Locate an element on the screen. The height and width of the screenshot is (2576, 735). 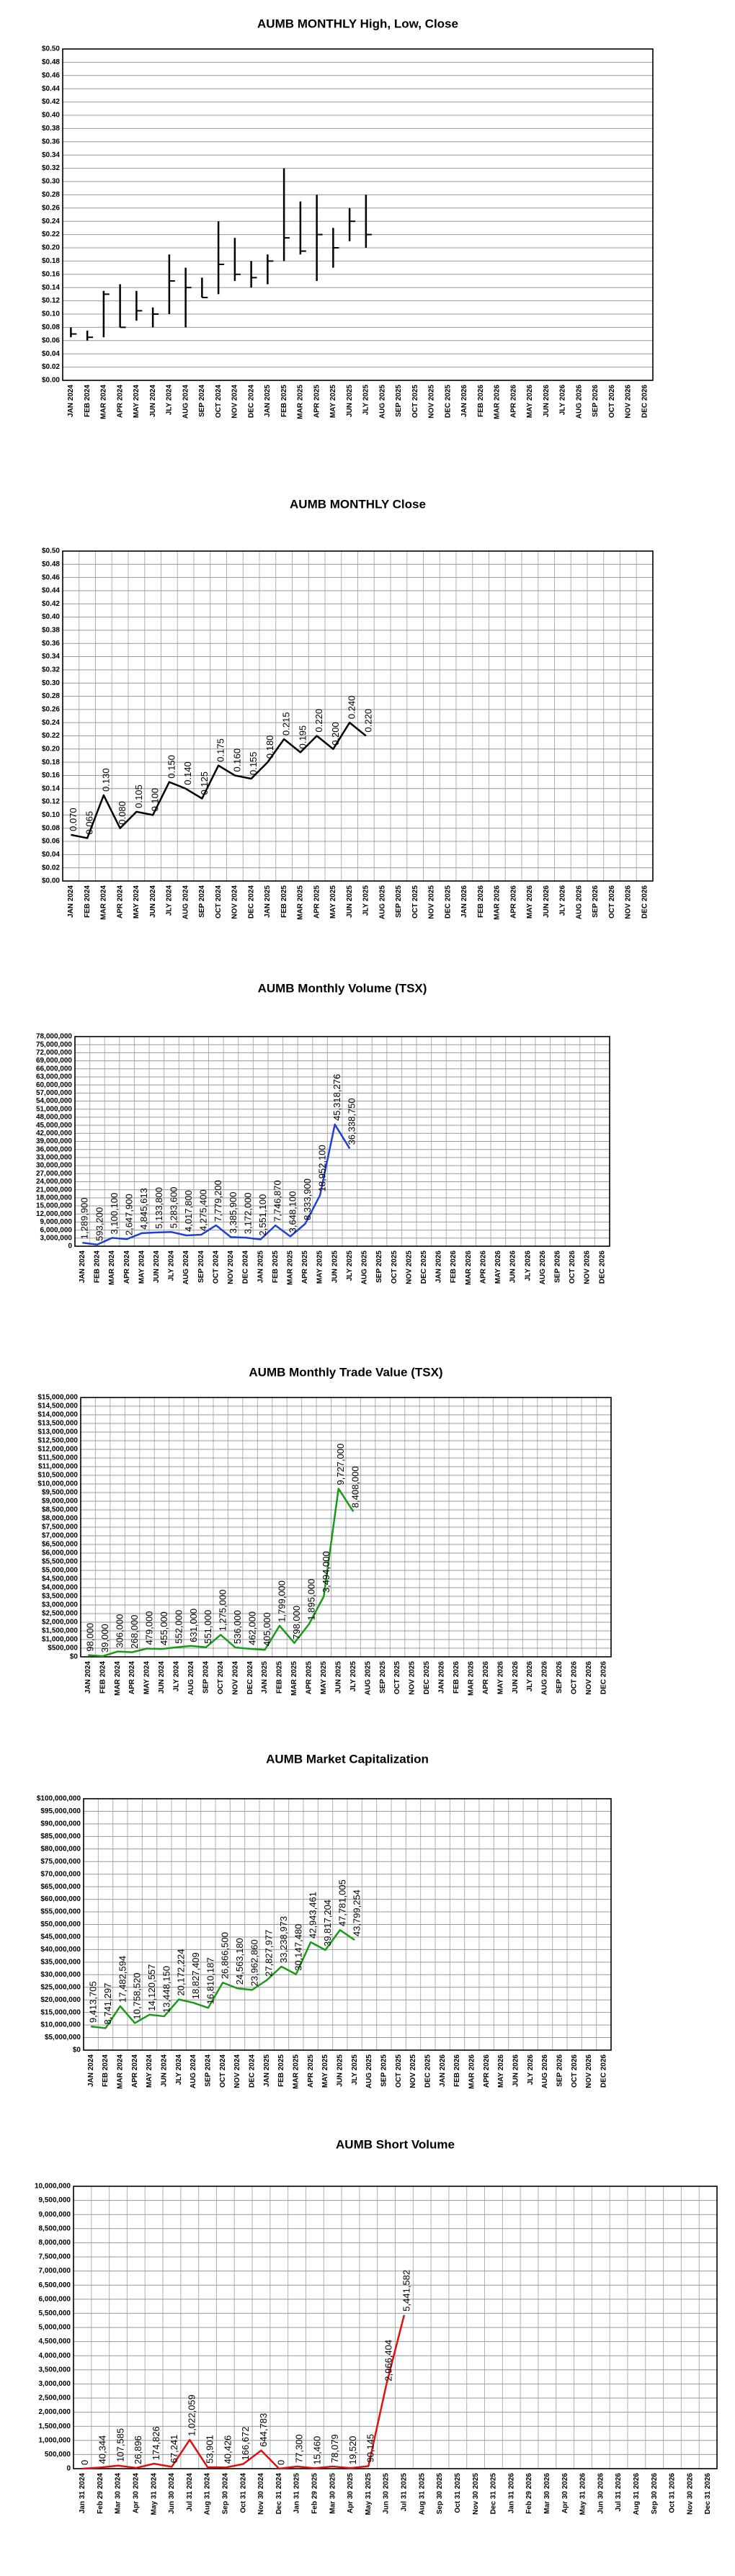
chart-title: AUMB Short Volume is located at coordinates (395, 2144).